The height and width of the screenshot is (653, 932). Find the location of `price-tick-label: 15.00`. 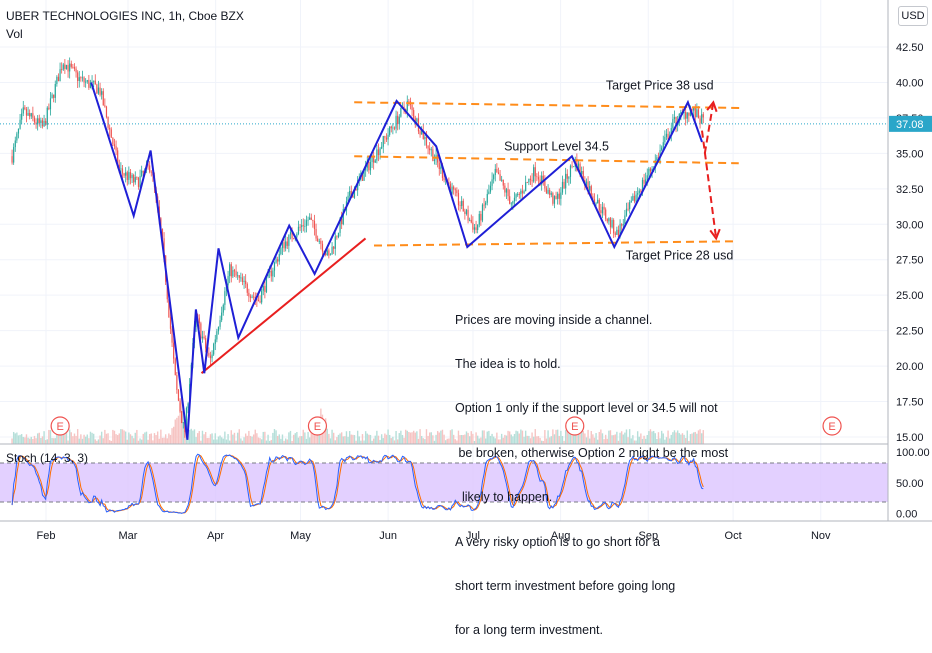

price-tick-label: 15.00 is located at coordinates (910, 438).